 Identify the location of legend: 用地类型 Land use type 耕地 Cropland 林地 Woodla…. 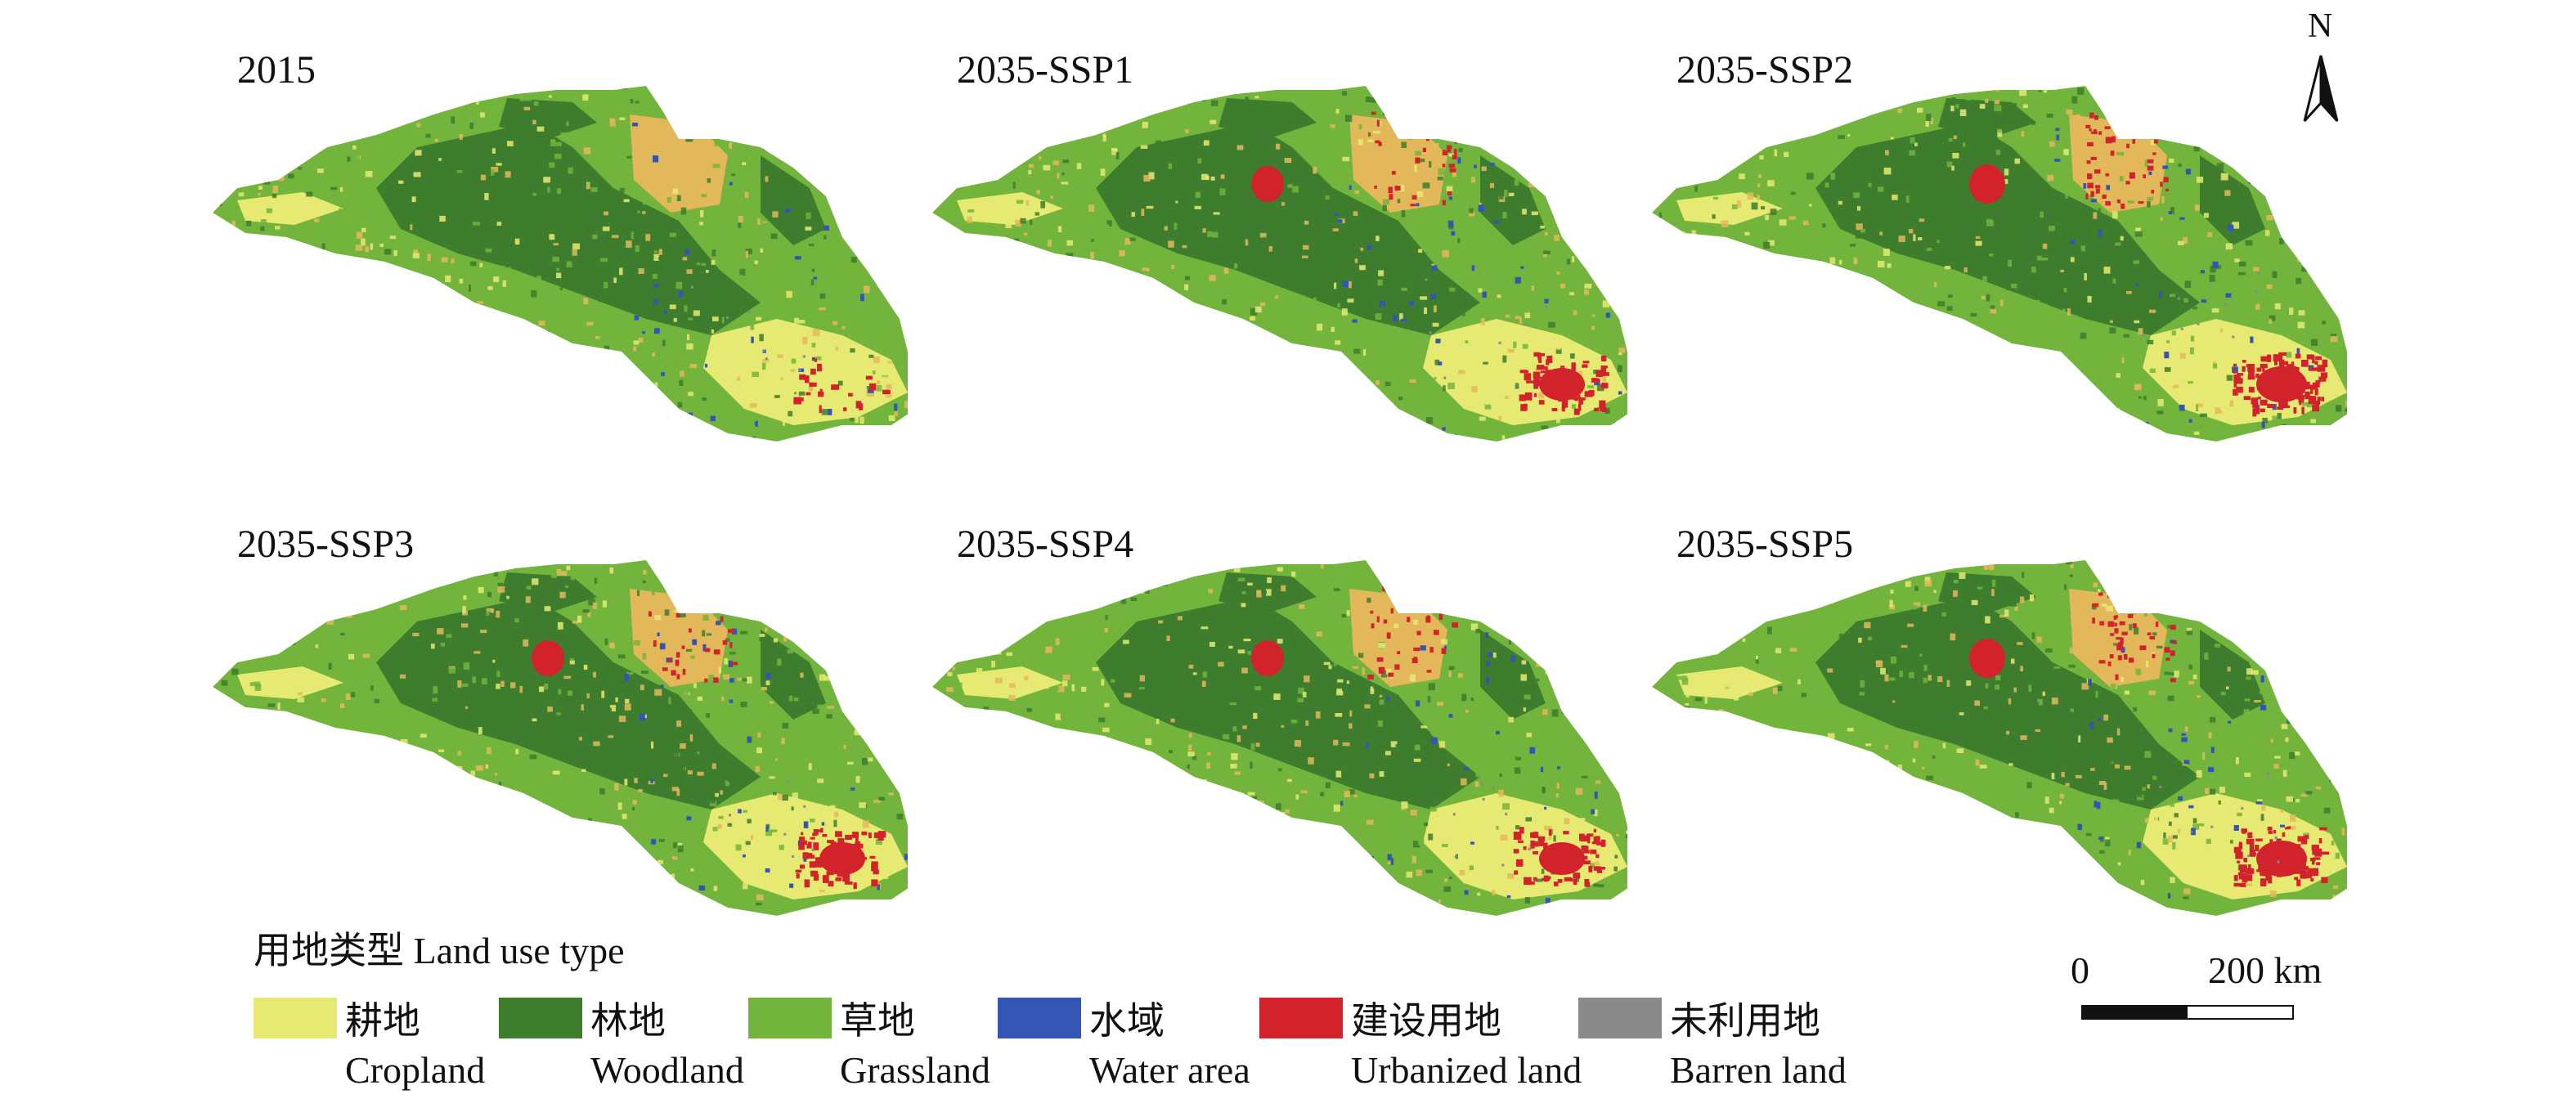
(1112, 1006).